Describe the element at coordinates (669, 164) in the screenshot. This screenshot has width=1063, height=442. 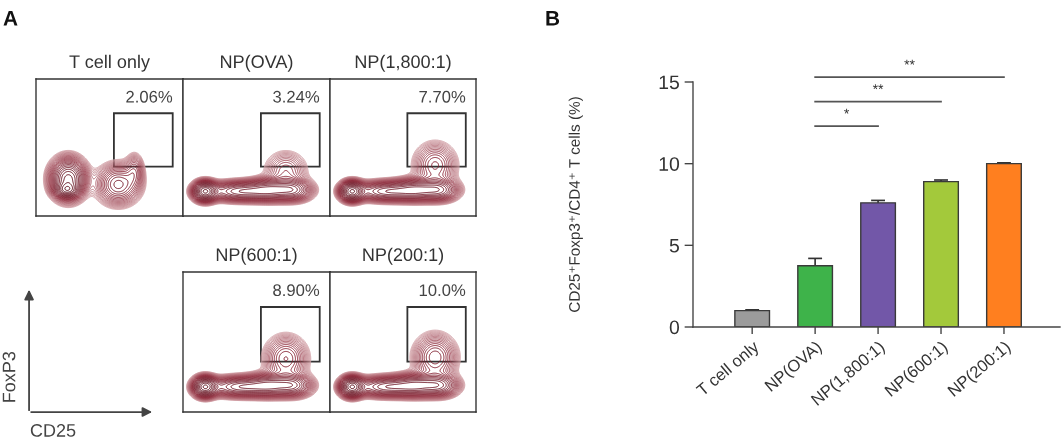
I see `y-tick-label: 10` at that location.